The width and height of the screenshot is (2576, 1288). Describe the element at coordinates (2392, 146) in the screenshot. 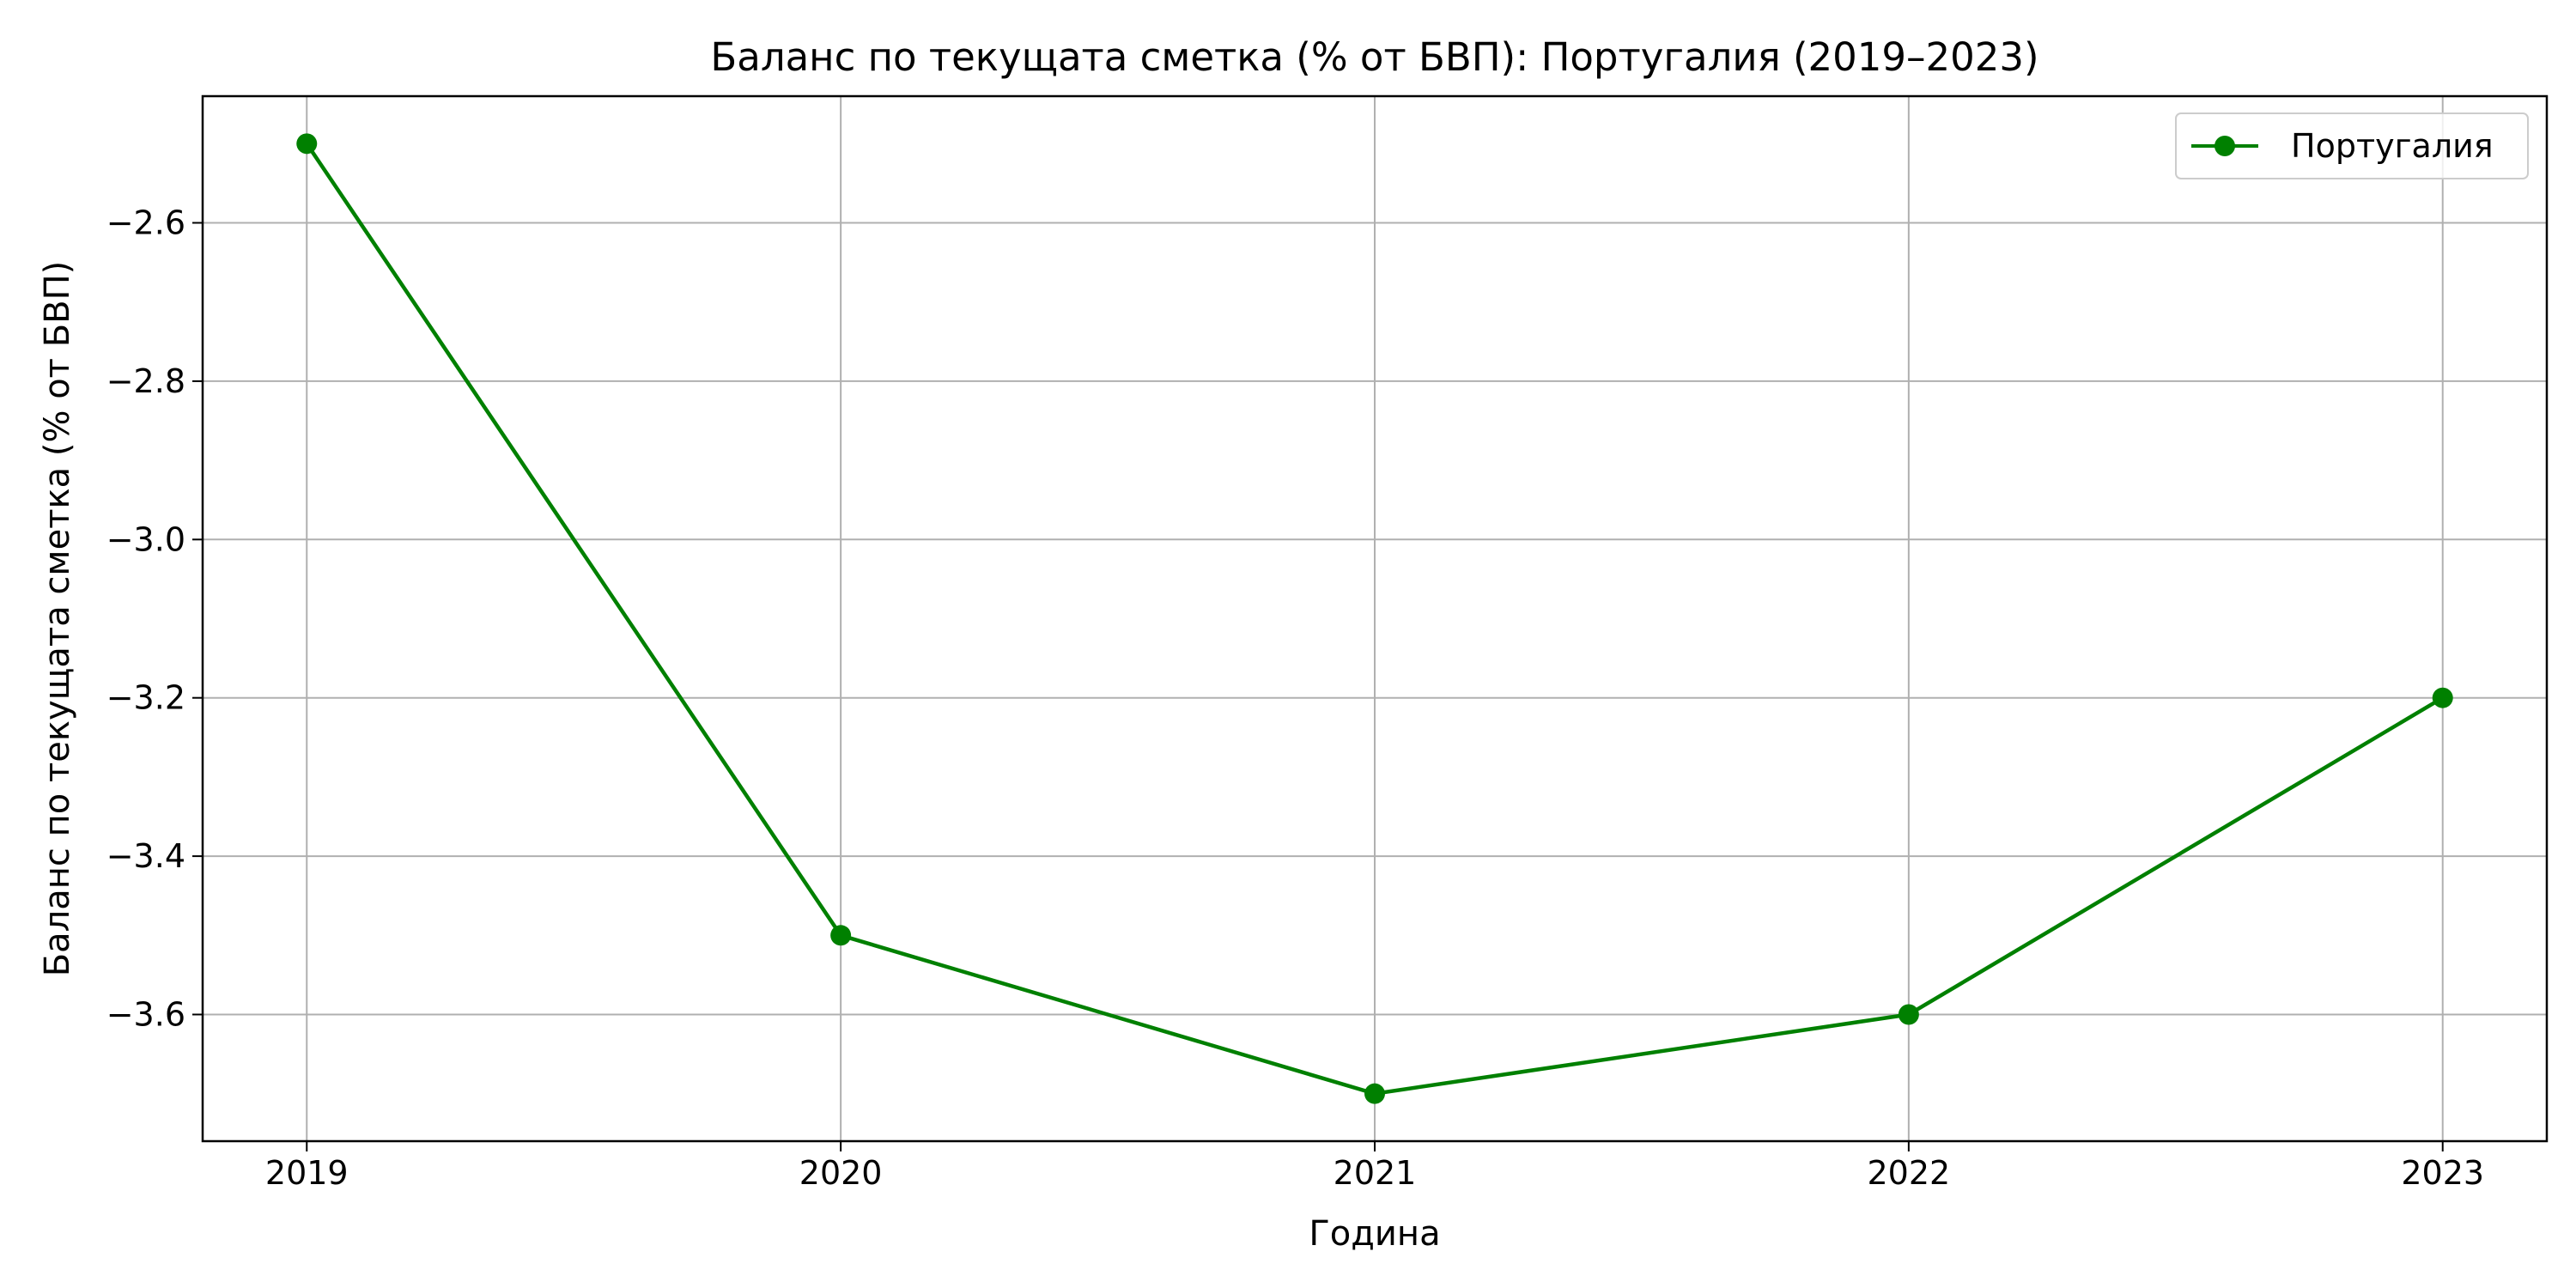

I see `legend-label: Португалия` at that location.